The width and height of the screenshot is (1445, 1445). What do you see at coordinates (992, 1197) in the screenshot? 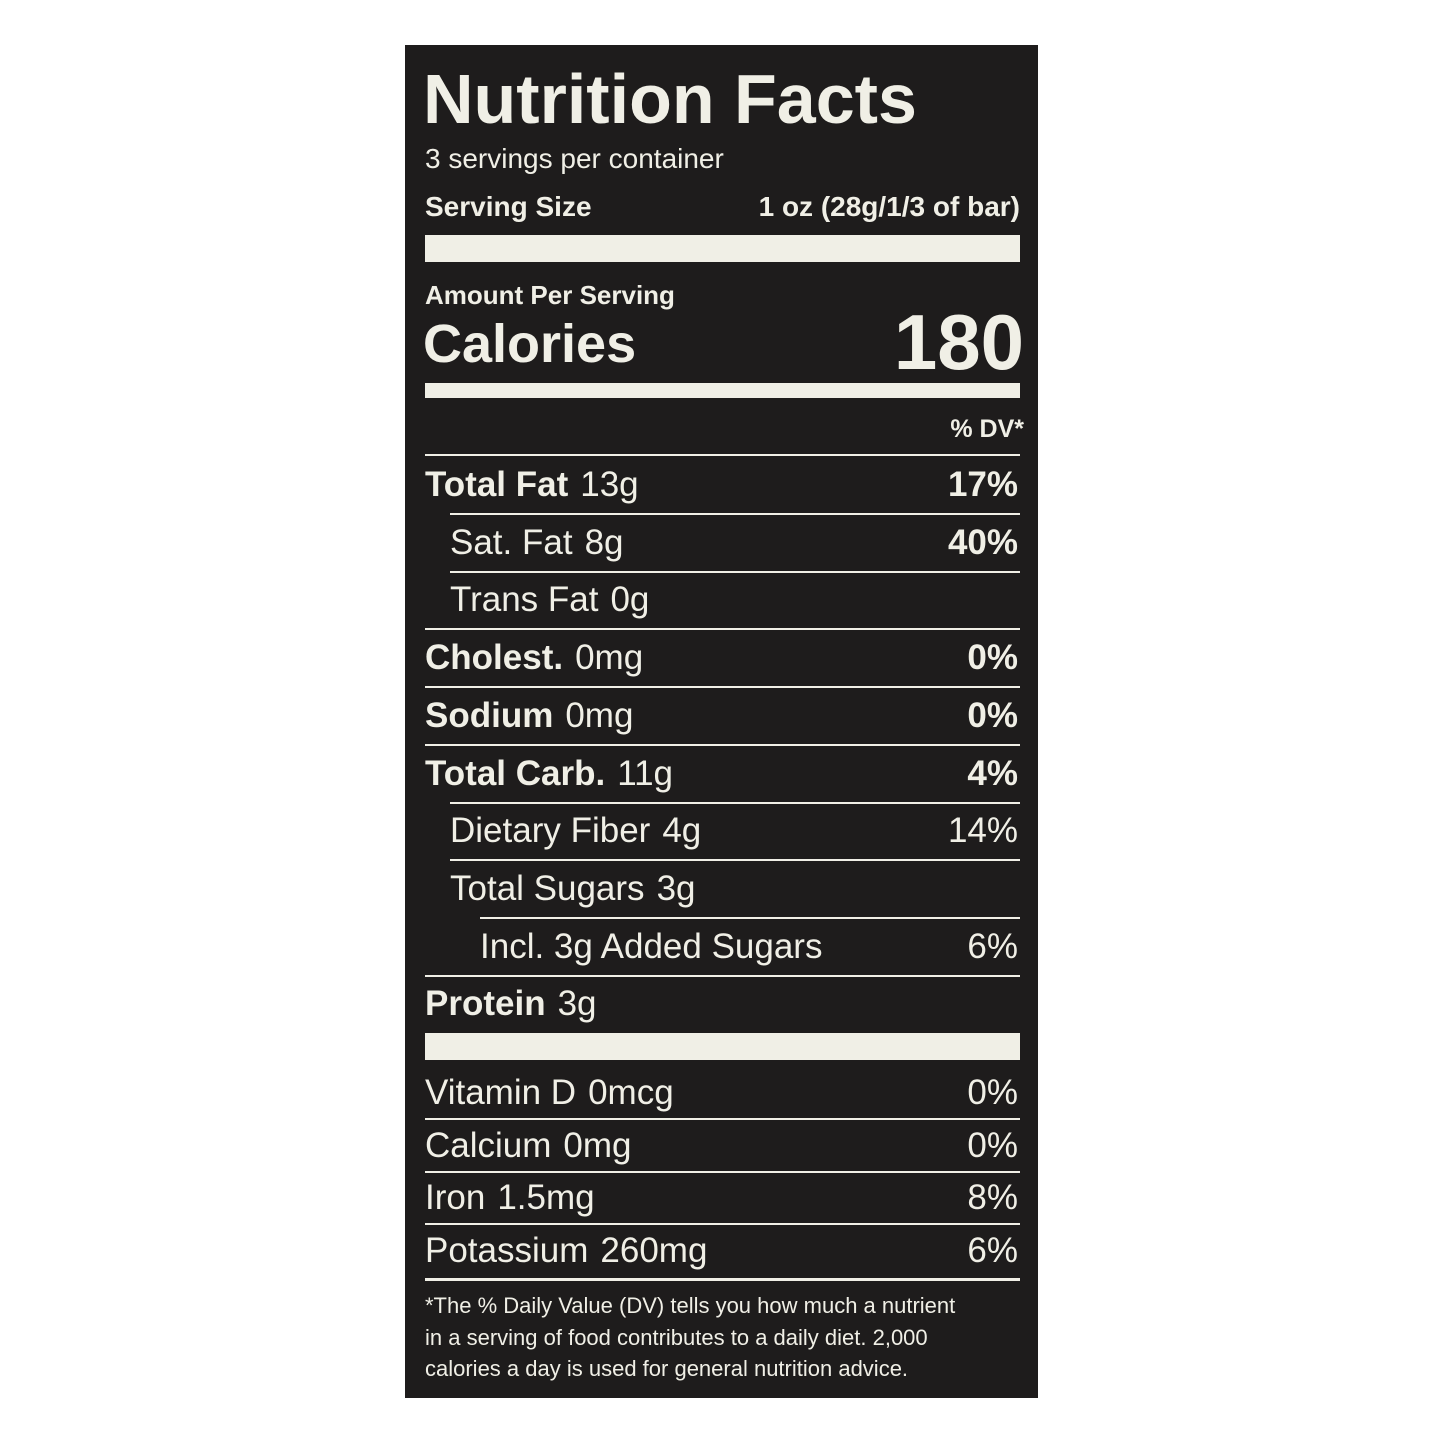
I see `vitamin-dv: 8%` at bounding box center [992, 1197].